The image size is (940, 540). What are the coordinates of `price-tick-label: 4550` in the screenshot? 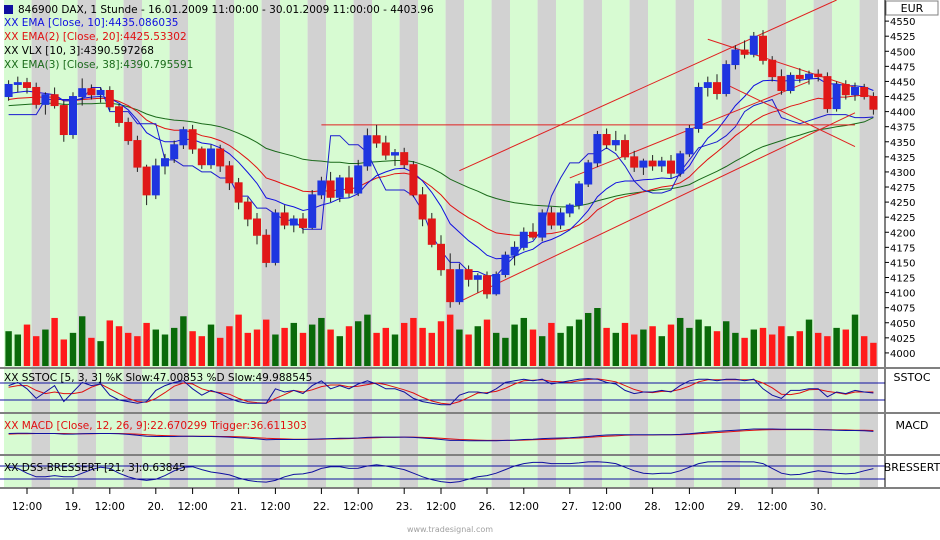 It's located at (902, 22).